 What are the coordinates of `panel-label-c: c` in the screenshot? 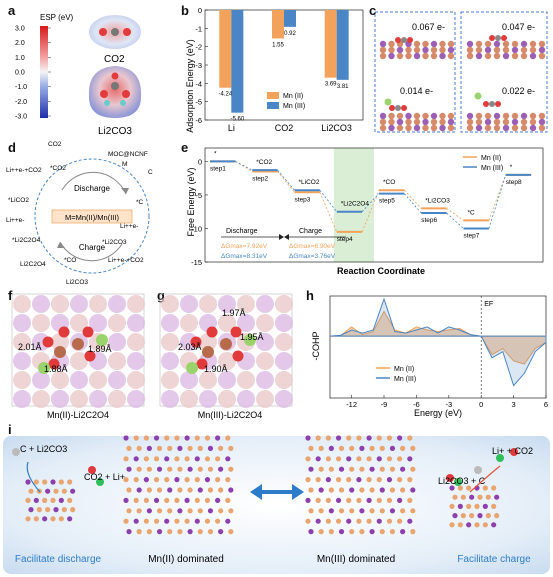 It's located at (373, 10).